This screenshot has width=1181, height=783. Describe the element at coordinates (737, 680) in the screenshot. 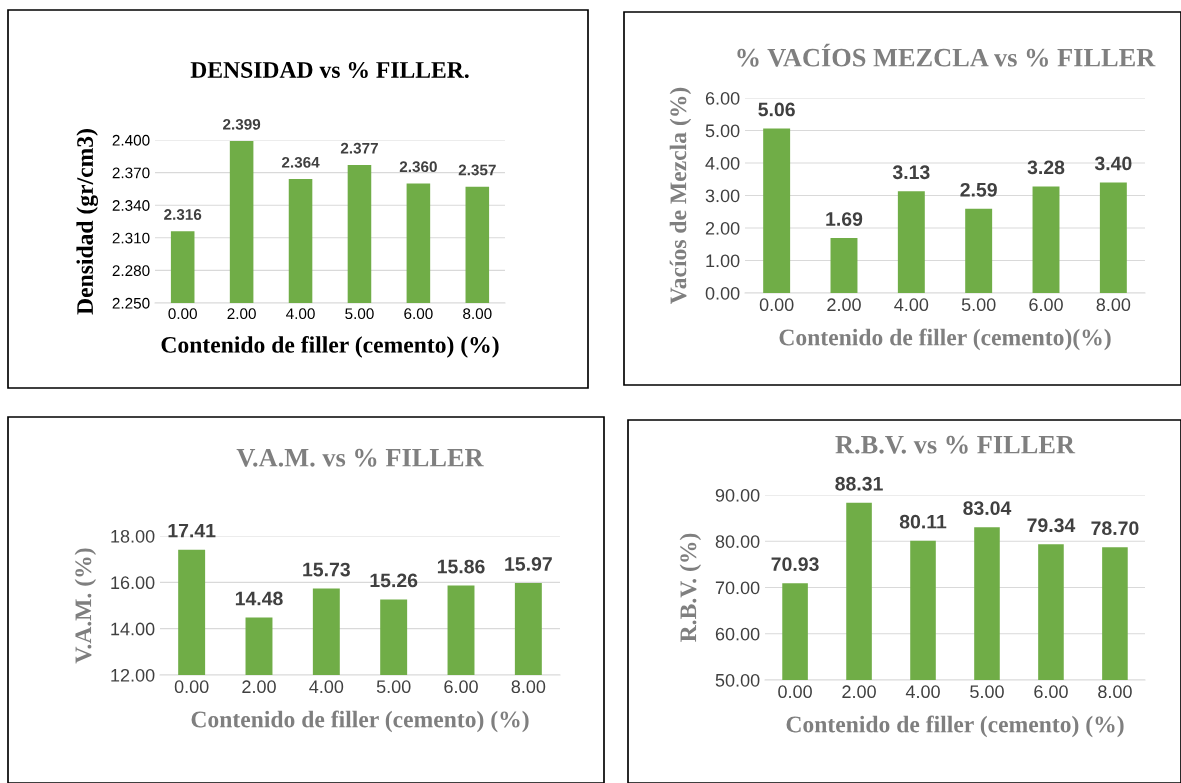

I see `y-tick-label: 50.00` at that location.